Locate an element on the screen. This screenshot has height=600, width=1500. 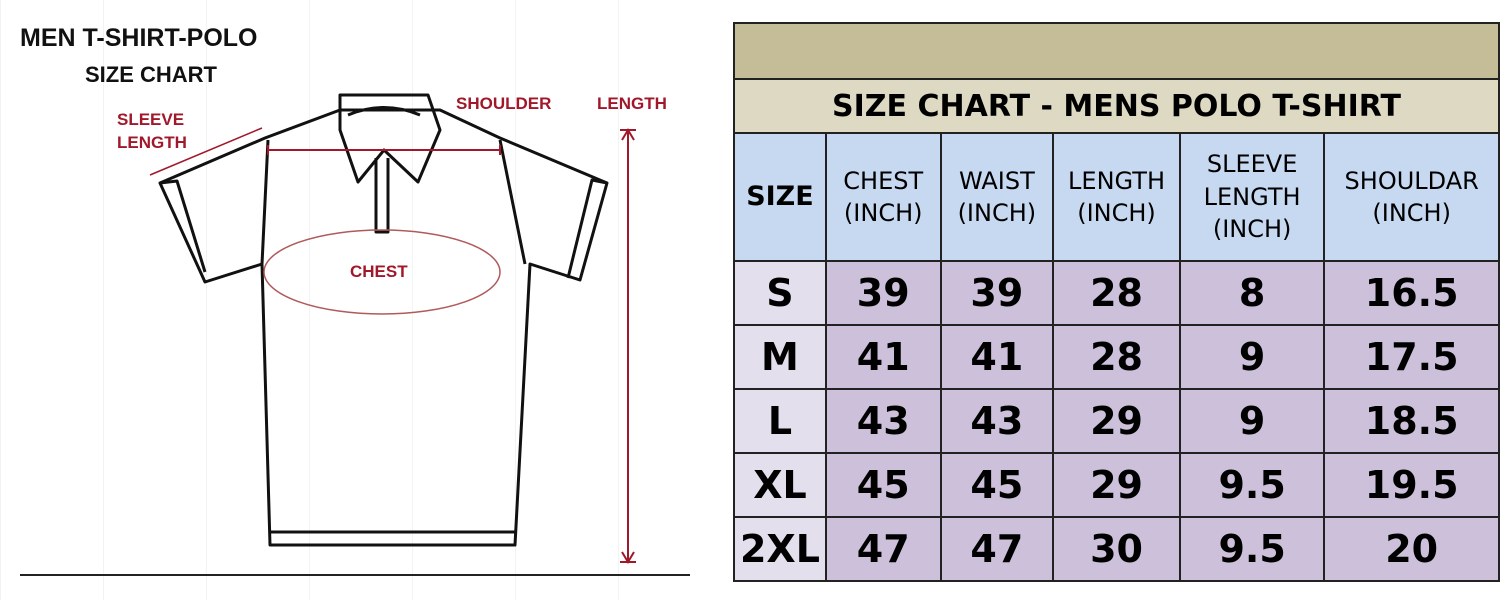
column-header: WAIST (INCH) is located at coordinates (997, 197).